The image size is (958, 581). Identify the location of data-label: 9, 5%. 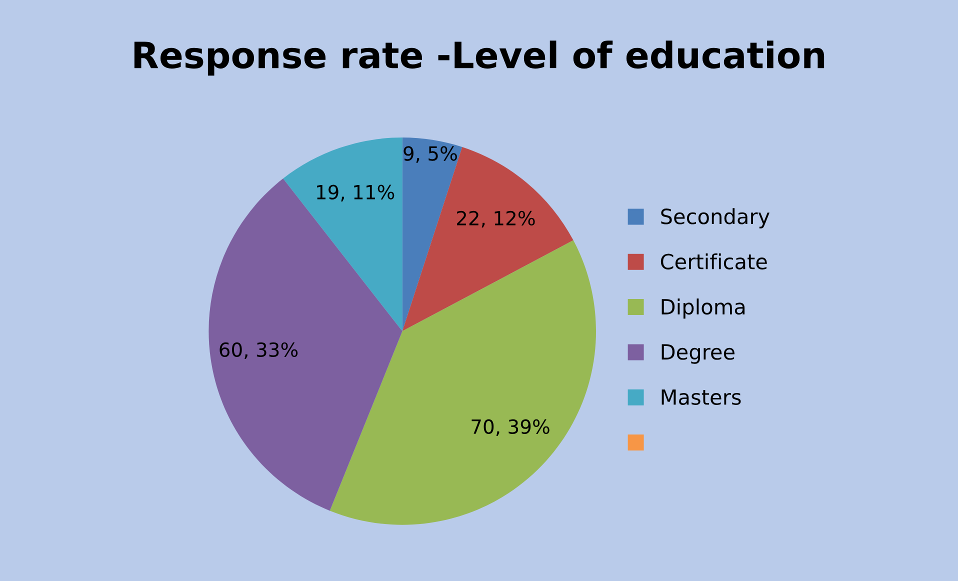
(430, 154).